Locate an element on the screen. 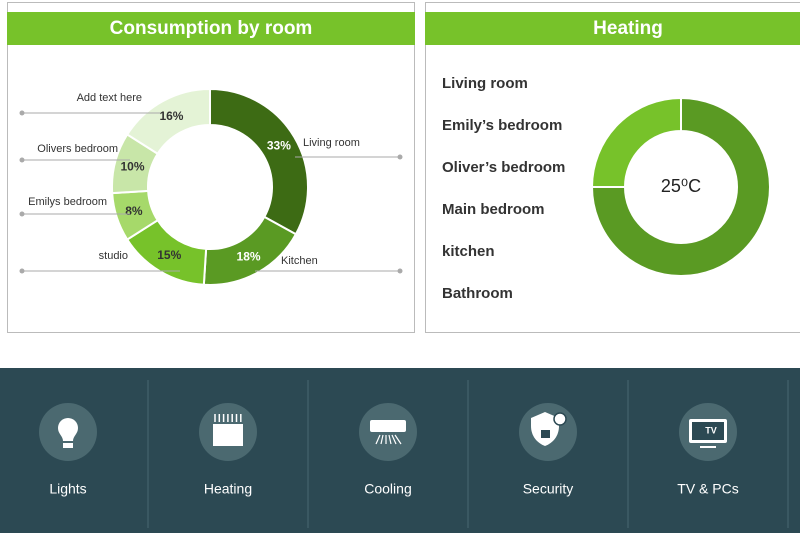 The height and width of the screenshot is (533, 800). nav-label: Cooling is located at coordinates (387, 489).